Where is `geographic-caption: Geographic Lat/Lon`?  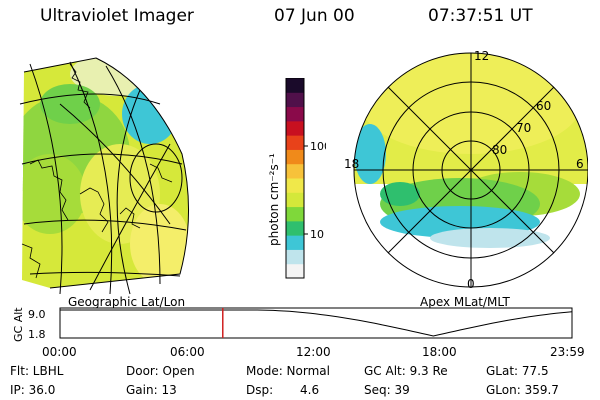 geographic-caption: Geographic Lat/Lon is located at coordinates (127, 302).